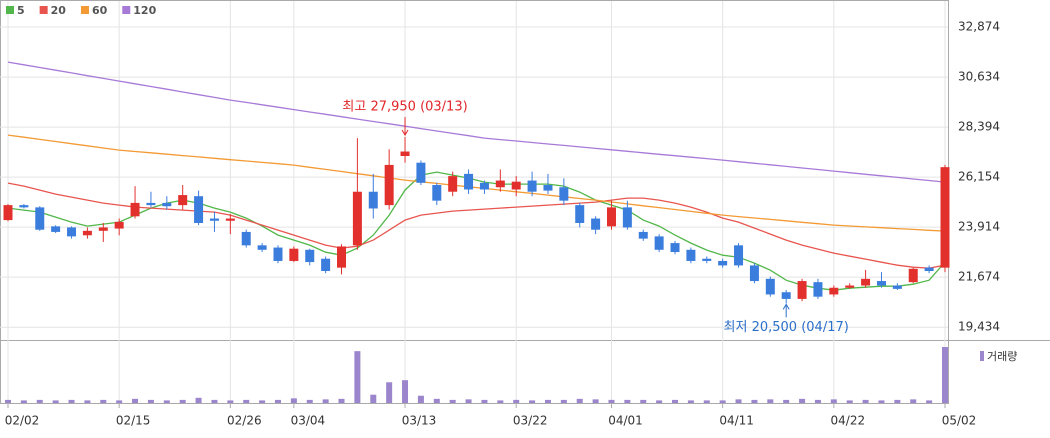 The height and width of the screenshot is (438, 1050). I want to click on volume-legend-label: 거래량, so click(1002, 356).